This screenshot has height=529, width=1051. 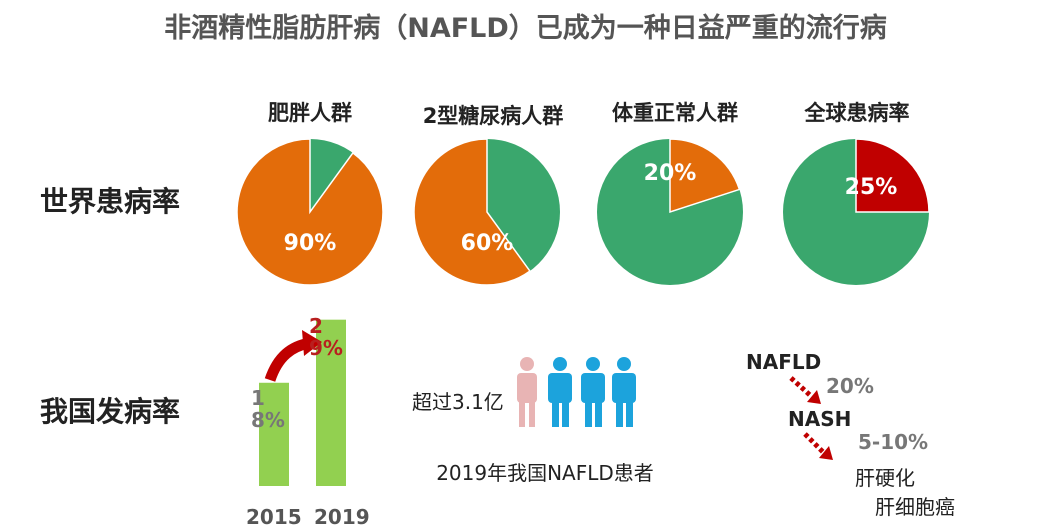 I want to click on pie-value-normal-weight: 20%, so click(x=670, y=173).